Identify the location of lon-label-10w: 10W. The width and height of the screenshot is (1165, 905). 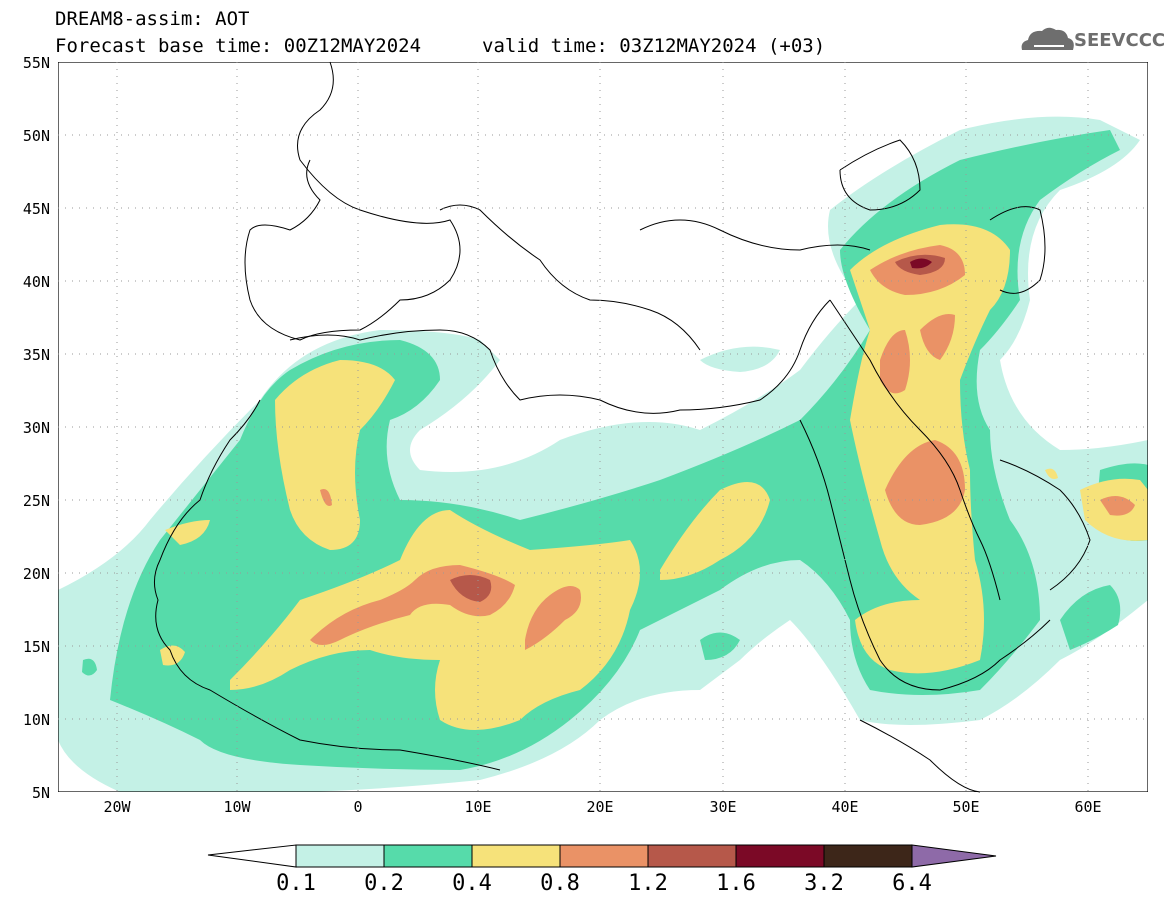
(237, 807).